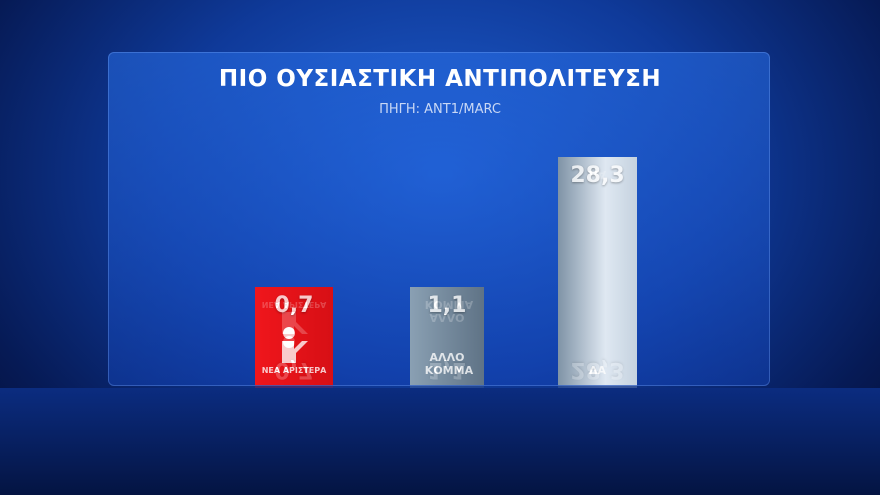  I want to click on bar: 1,1 ΑΛΛΟ ΚΟΜΜΑ, so click(447, 336).